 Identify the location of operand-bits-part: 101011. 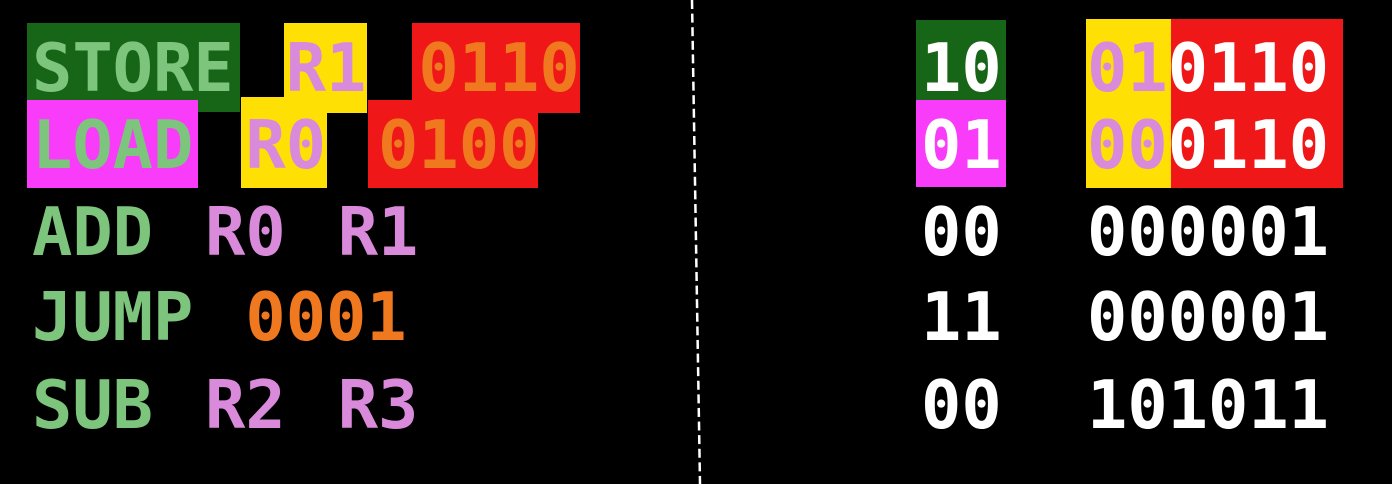
(1208, 405).